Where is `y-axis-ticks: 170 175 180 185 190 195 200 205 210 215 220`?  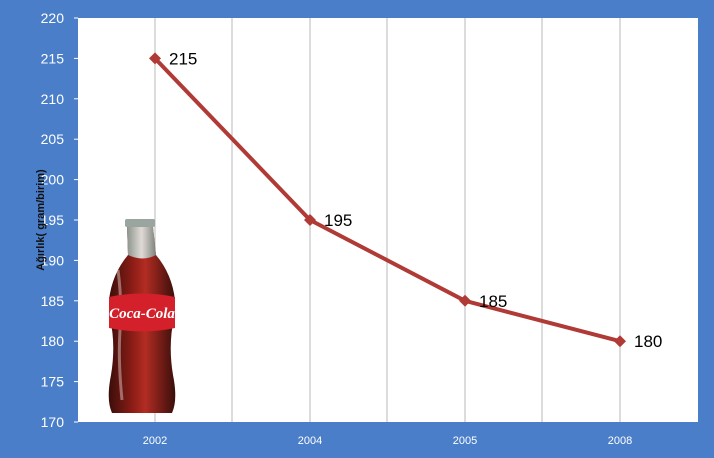
y-axis-ticks: 170 175 180 185 190 195 200 205 210 215 220 is located at coordinates (59, 220).